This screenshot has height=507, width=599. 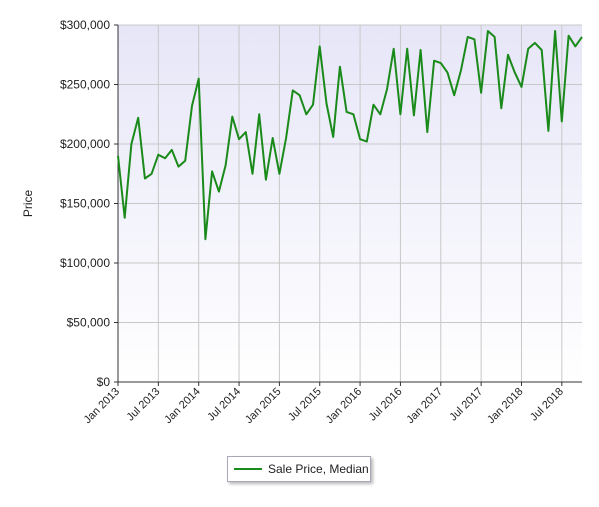 What do you see at coordinates (85, 263) in the screenshot?
I see `y-tick-label: $100,000` at bounding box center [85, 263].